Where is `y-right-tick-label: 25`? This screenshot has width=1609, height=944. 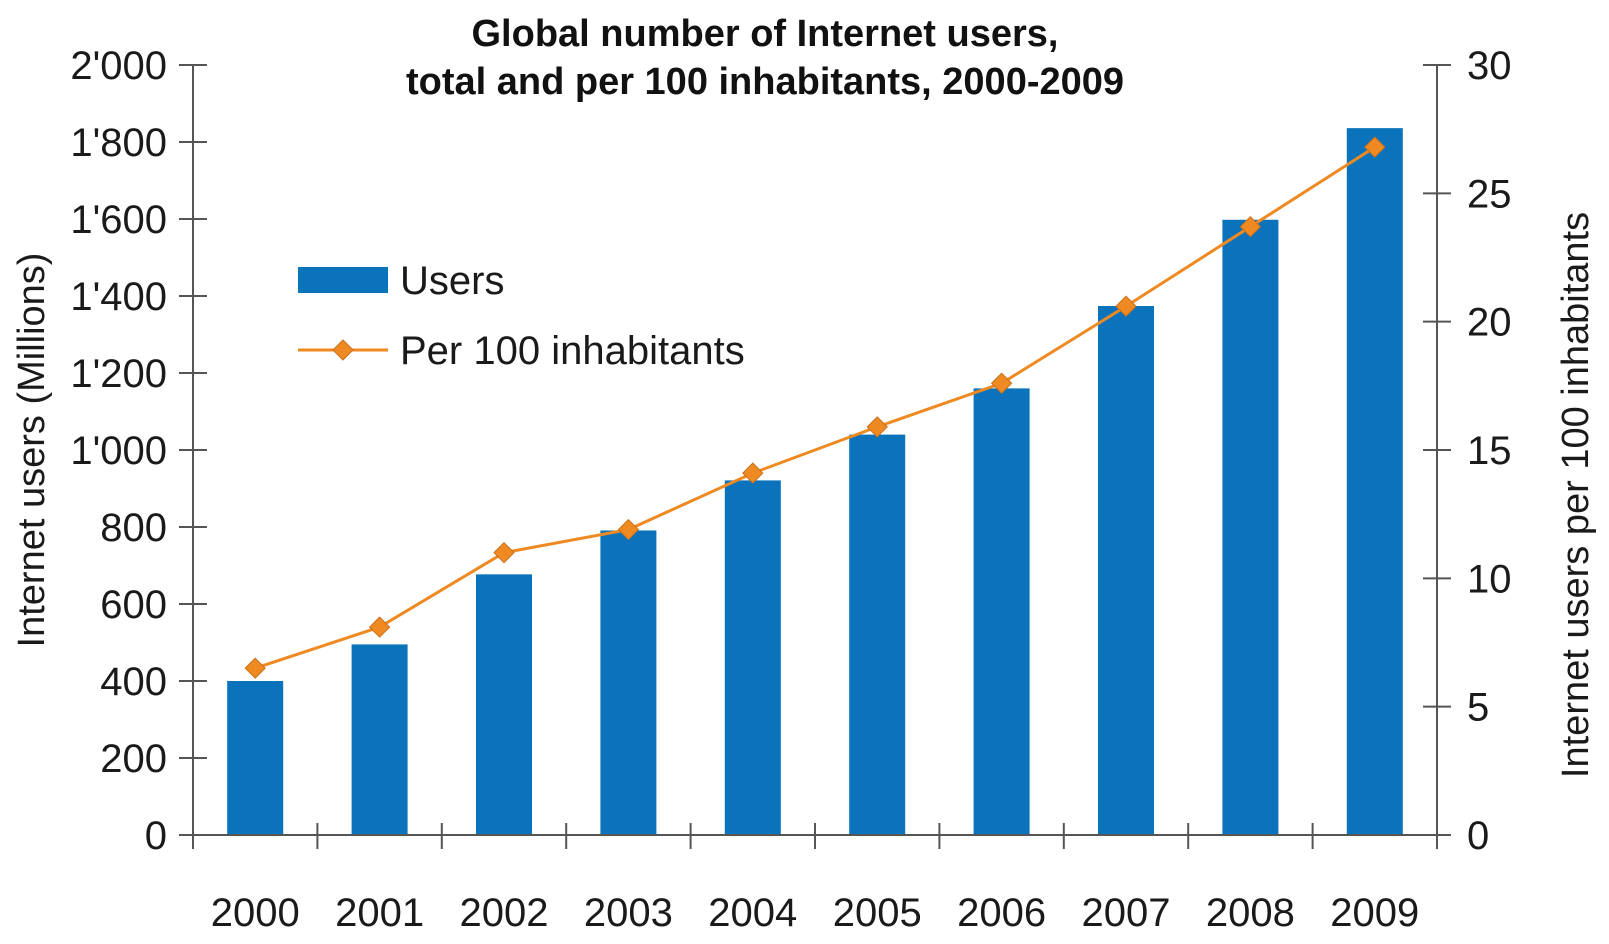
y-right-tick-label: 25 is located at coordinates (1489, 194).